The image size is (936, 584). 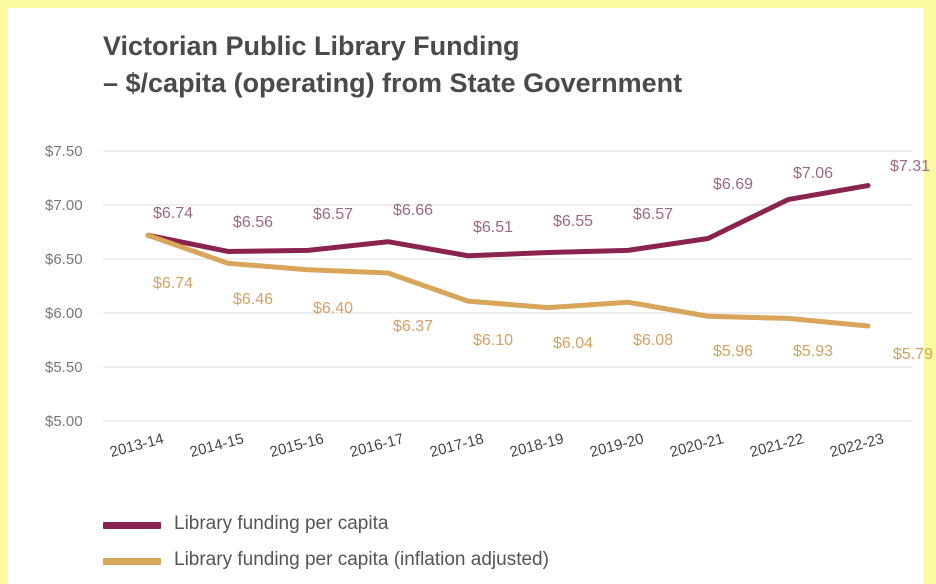 I want to click on y-axis-ticks: $7.50 $7.00 $6.50 $6.00 $5.50 $5.00, so click(x=64, y=286).